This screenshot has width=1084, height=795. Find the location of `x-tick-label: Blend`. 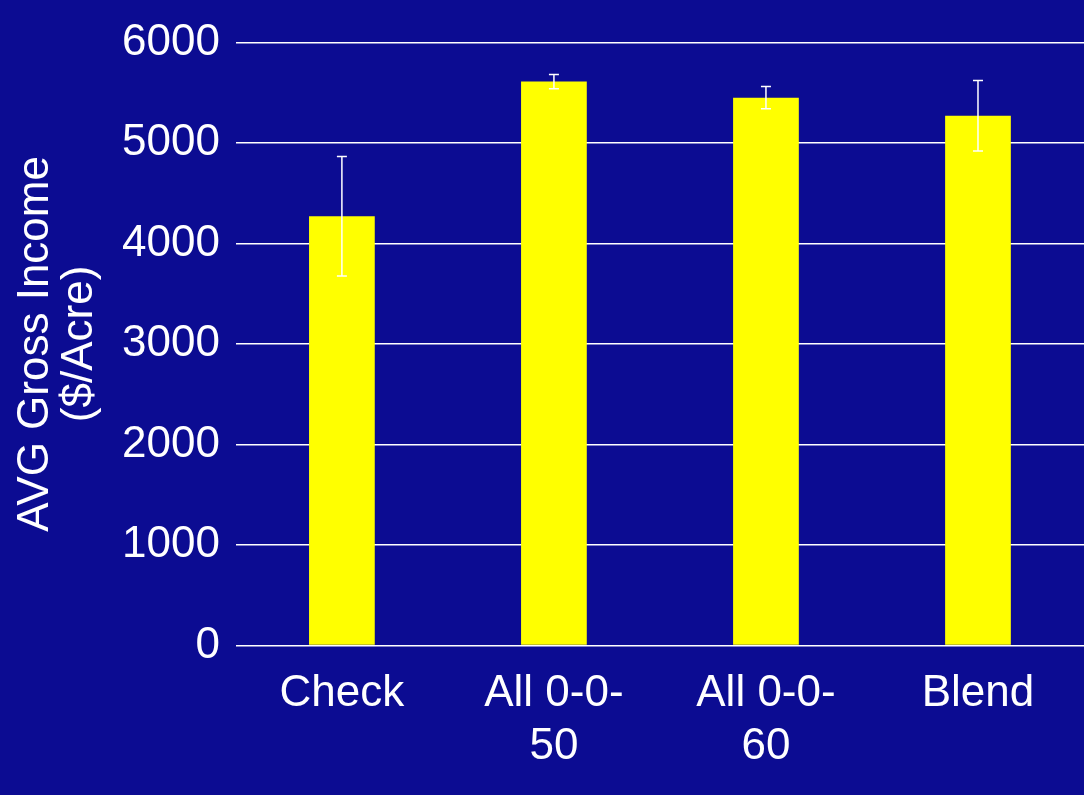

x-tick-label: Blend is located at coordinates (978, 690).